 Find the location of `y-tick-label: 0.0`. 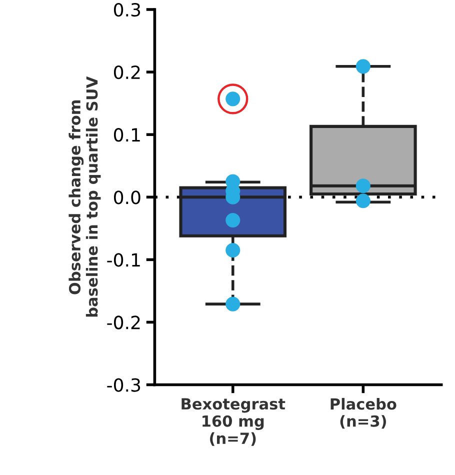

y-tick-label: 0.0 is located at coordinates (127, 197).